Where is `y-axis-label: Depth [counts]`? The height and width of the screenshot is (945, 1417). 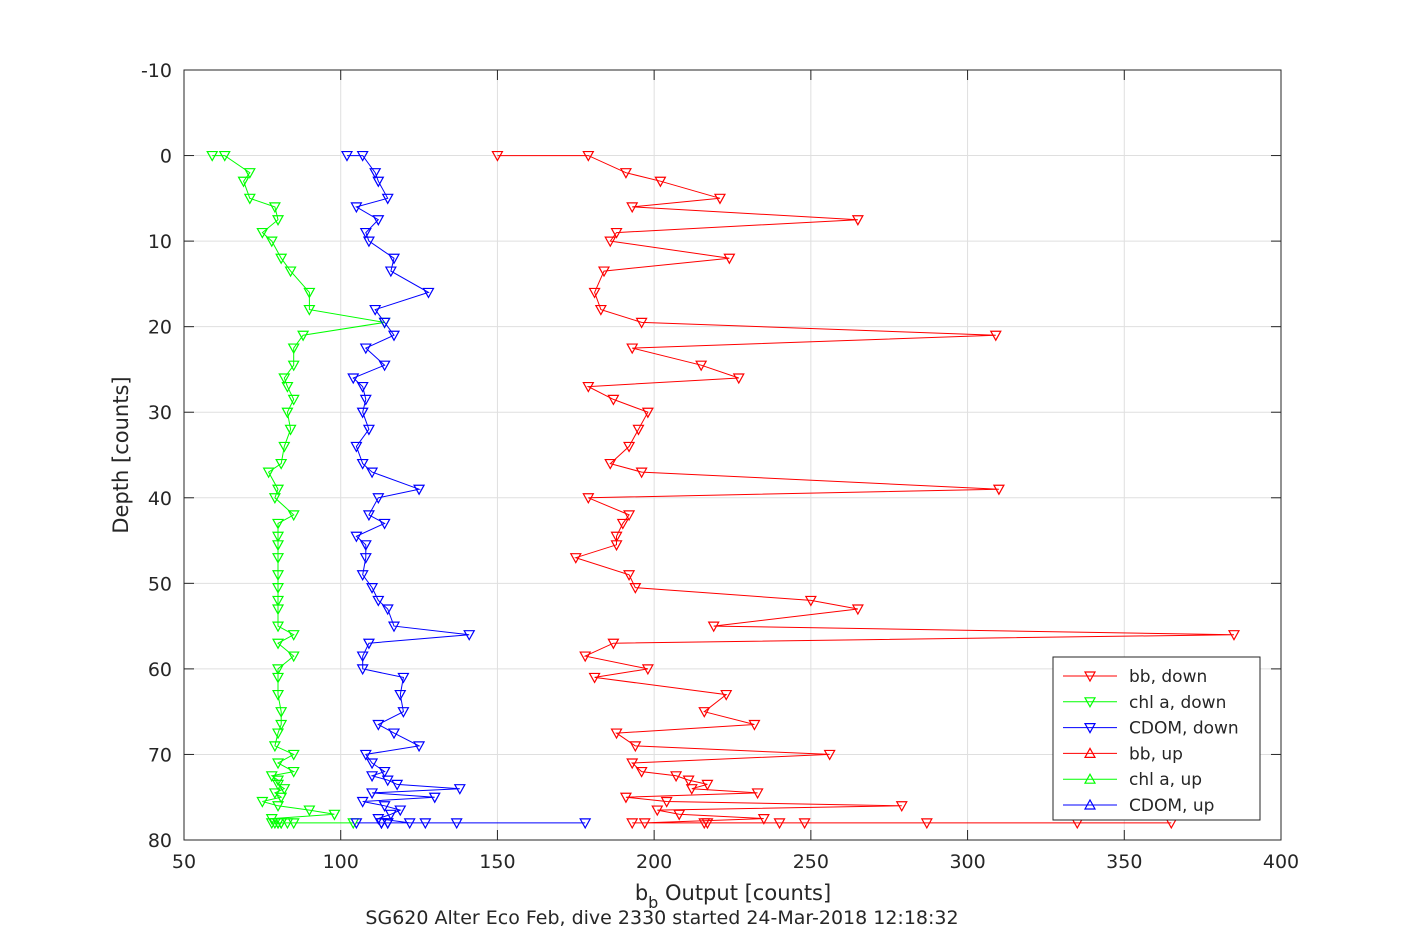 y-axis-label: Depth [counts] is located at coordinates (121, 454).